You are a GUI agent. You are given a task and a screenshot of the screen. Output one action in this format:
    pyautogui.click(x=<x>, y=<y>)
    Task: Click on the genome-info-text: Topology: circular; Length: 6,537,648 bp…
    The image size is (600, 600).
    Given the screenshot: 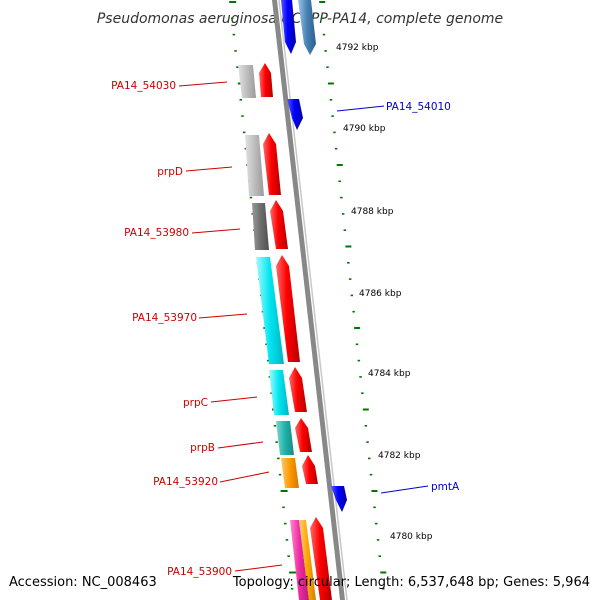 What is the action you would take?
    pyautogui.click(x=411, y=582)
    